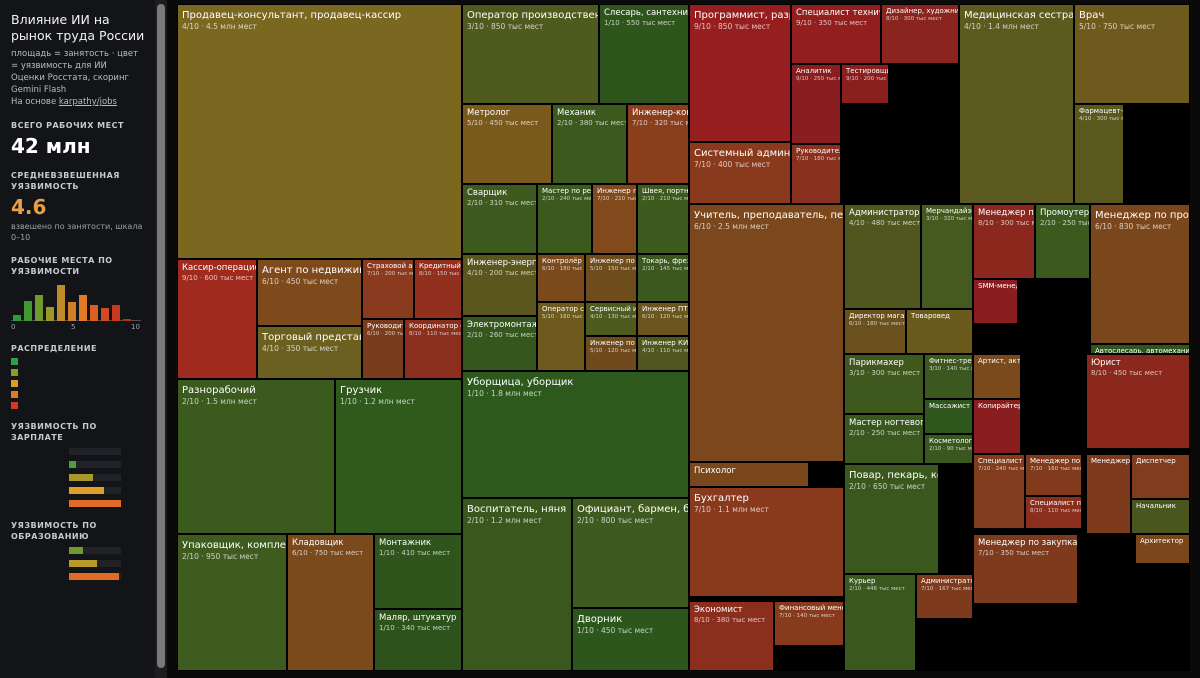 The image size is (1200, 678). I want to click on treemap-tile: Менеджер по персоналу7/10 · 160 тыс мест, so click(1053, 475).